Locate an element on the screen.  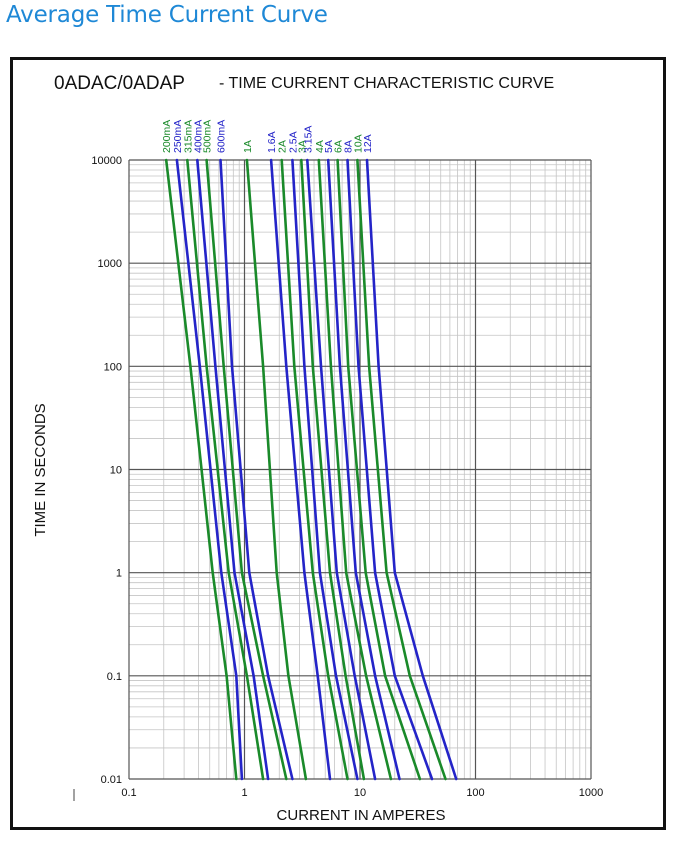
series-label-2.5A: 2.5A is located at coordinates (293, 142).